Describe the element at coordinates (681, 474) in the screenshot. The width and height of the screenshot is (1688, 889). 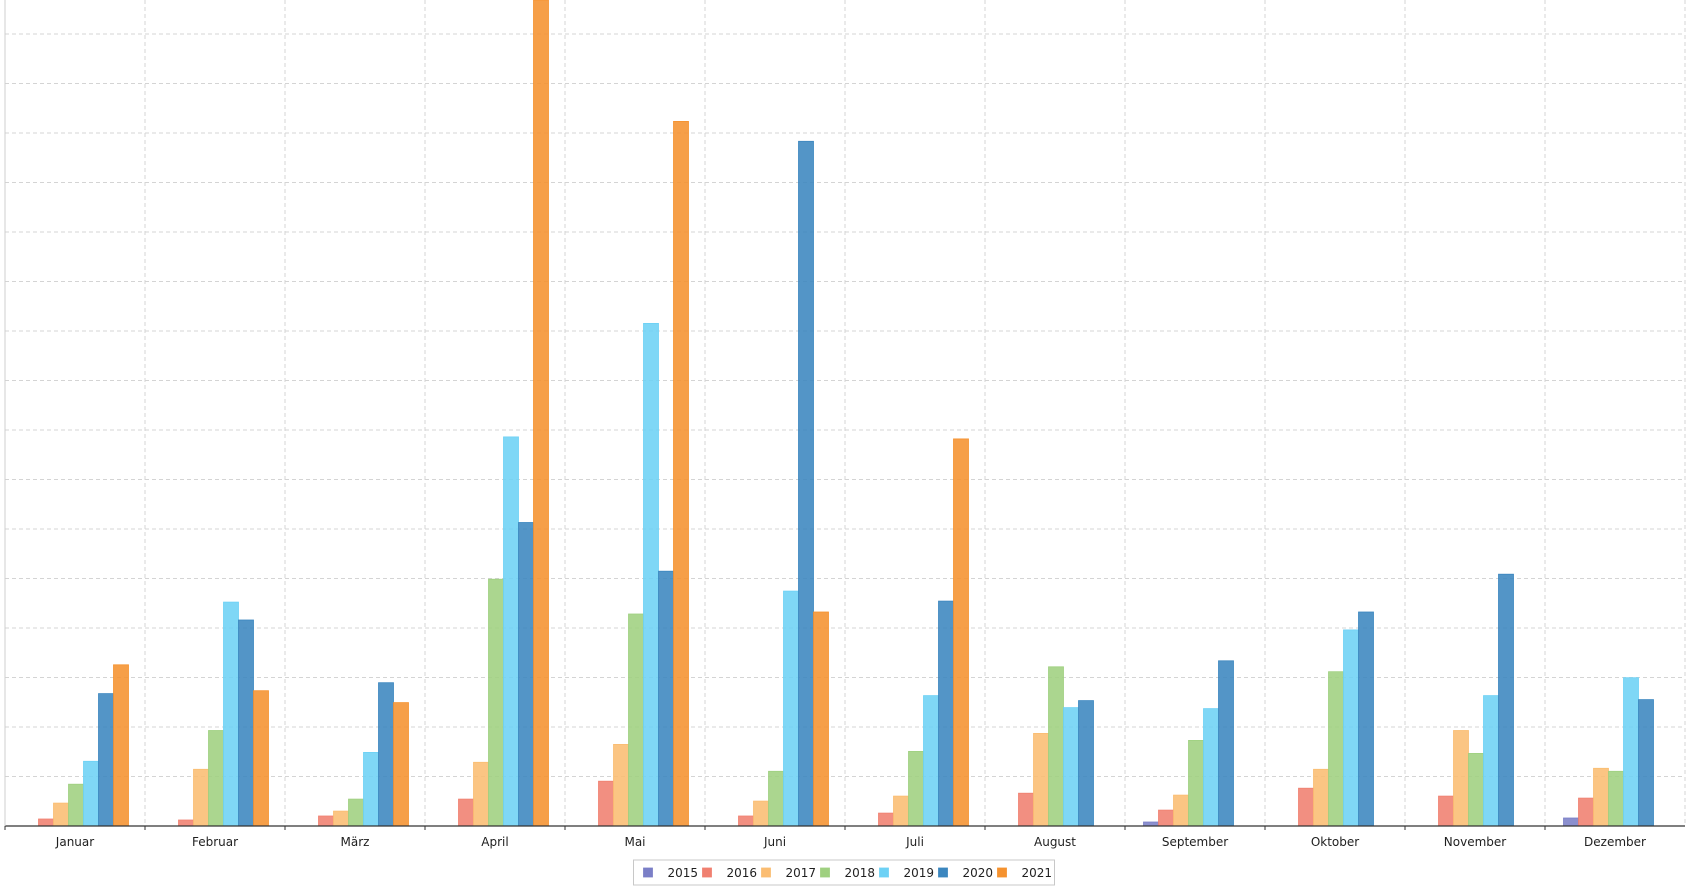
I see `bar-2021-mai` at that location.